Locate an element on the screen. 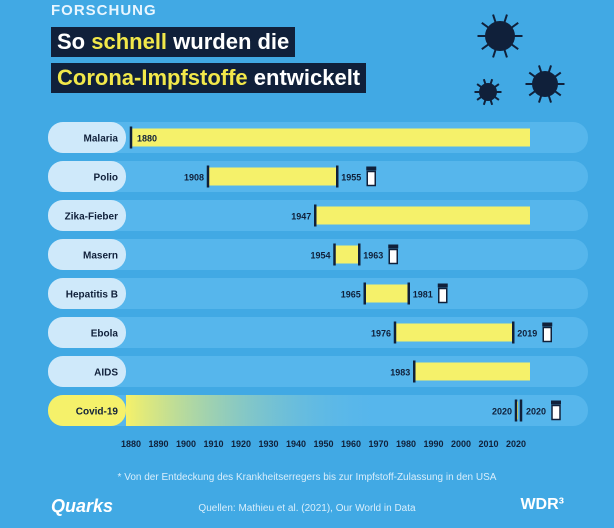 This screenshot has width=614, height=528. start-year-label: 1954 is located at coordinates (320, 256).